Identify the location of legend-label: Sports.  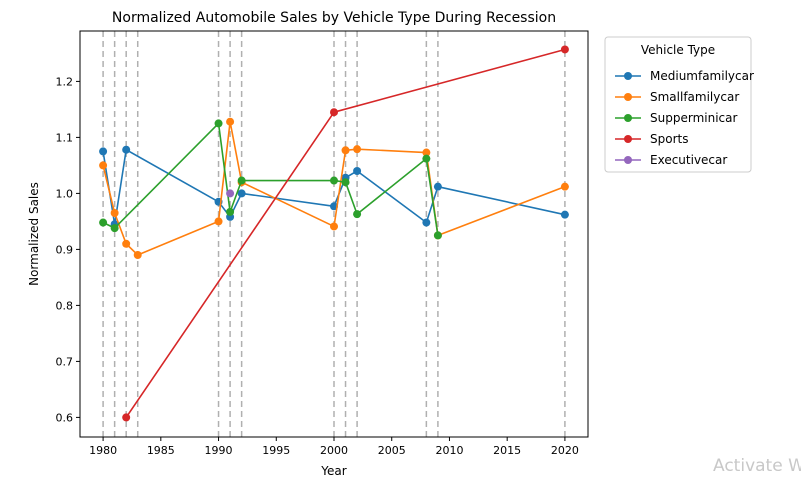
(669, 139).